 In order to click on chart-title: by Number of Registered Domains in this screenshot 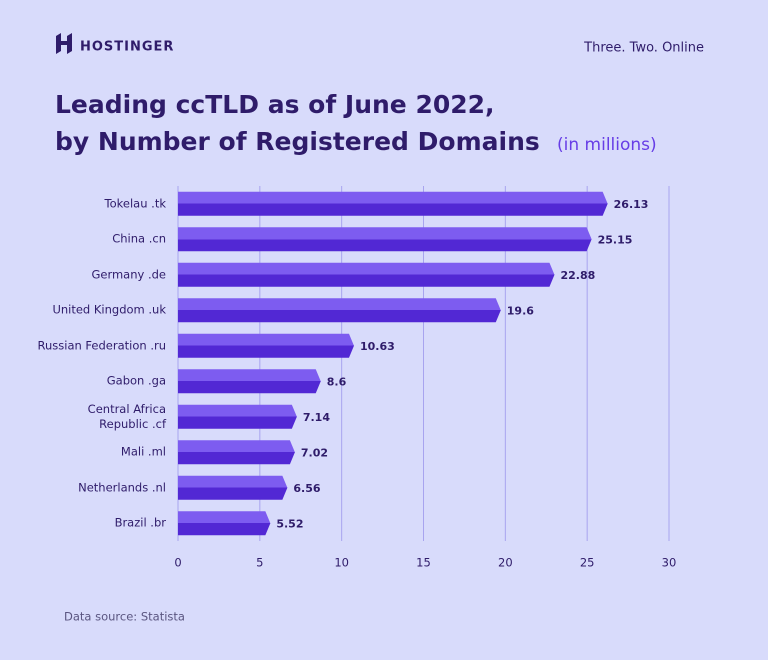, I will do `click(297, 141)`.